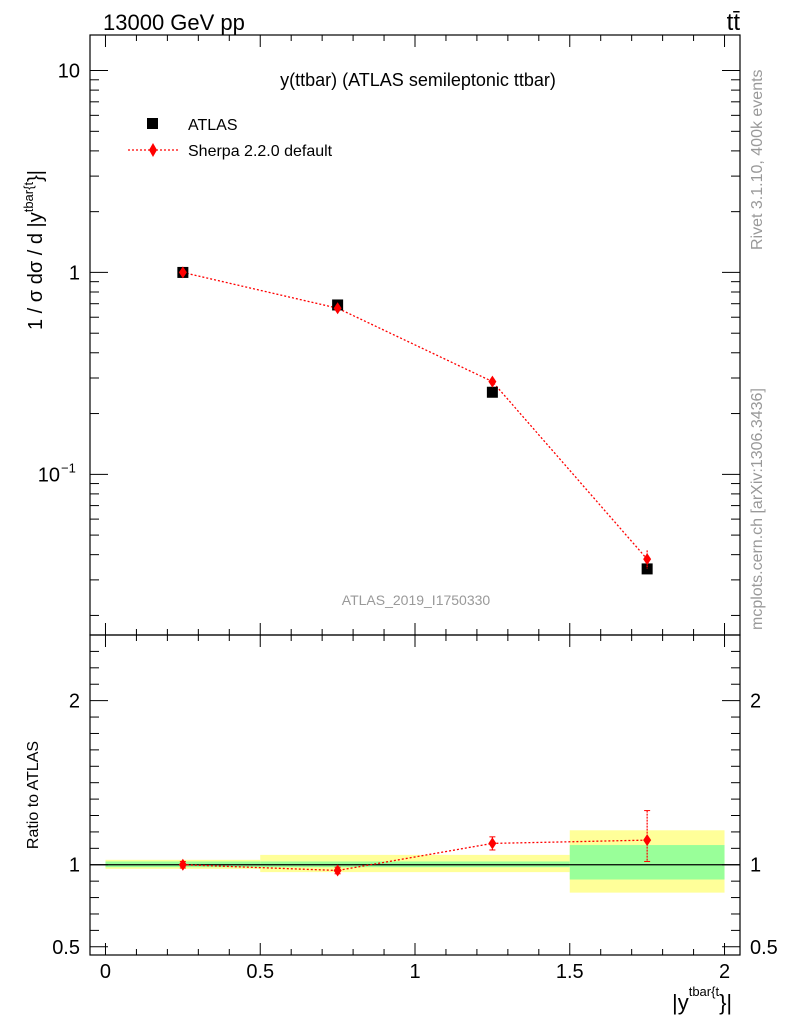 The width and height of the screenshot is (786, 1024). I want to click on ratio-bands, so click(415, 861).